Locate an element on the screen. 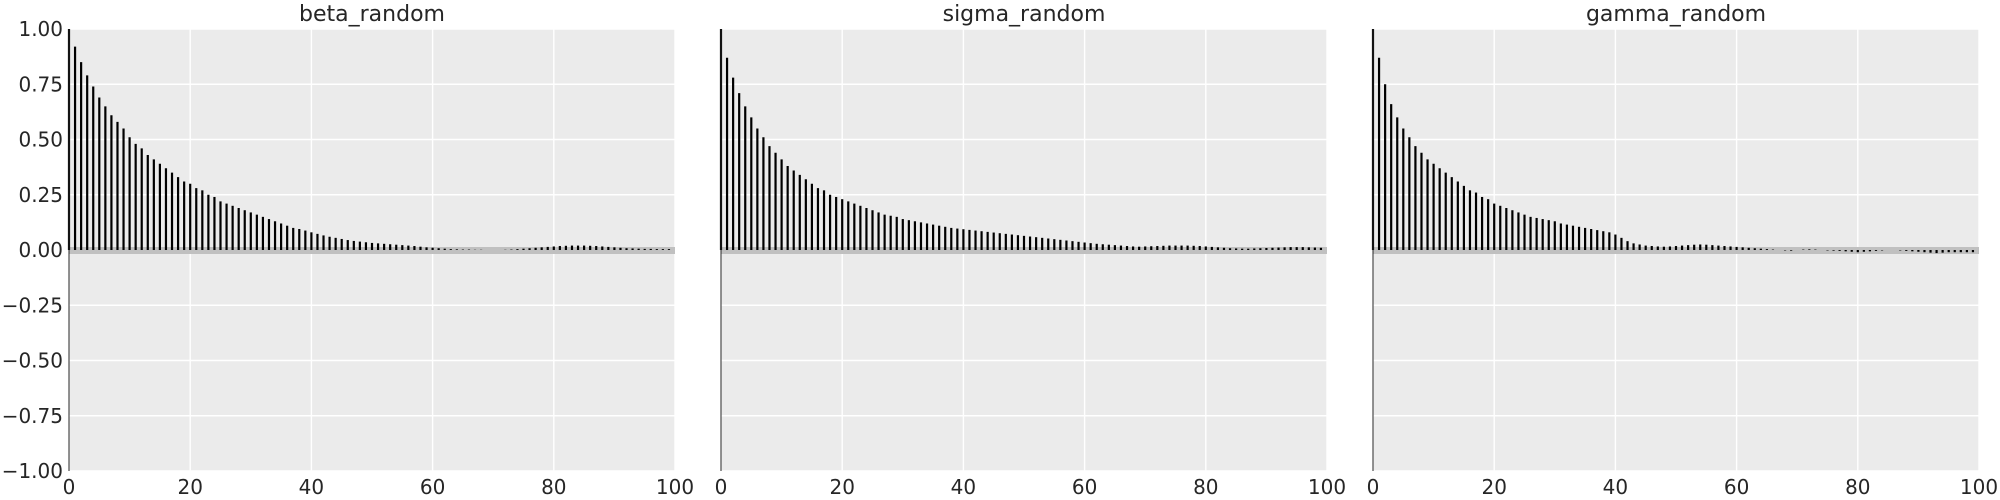 The width and height of the screenshot is (2000, 500). y-tick-label: −0.25 is located at coordinates (32, 305).